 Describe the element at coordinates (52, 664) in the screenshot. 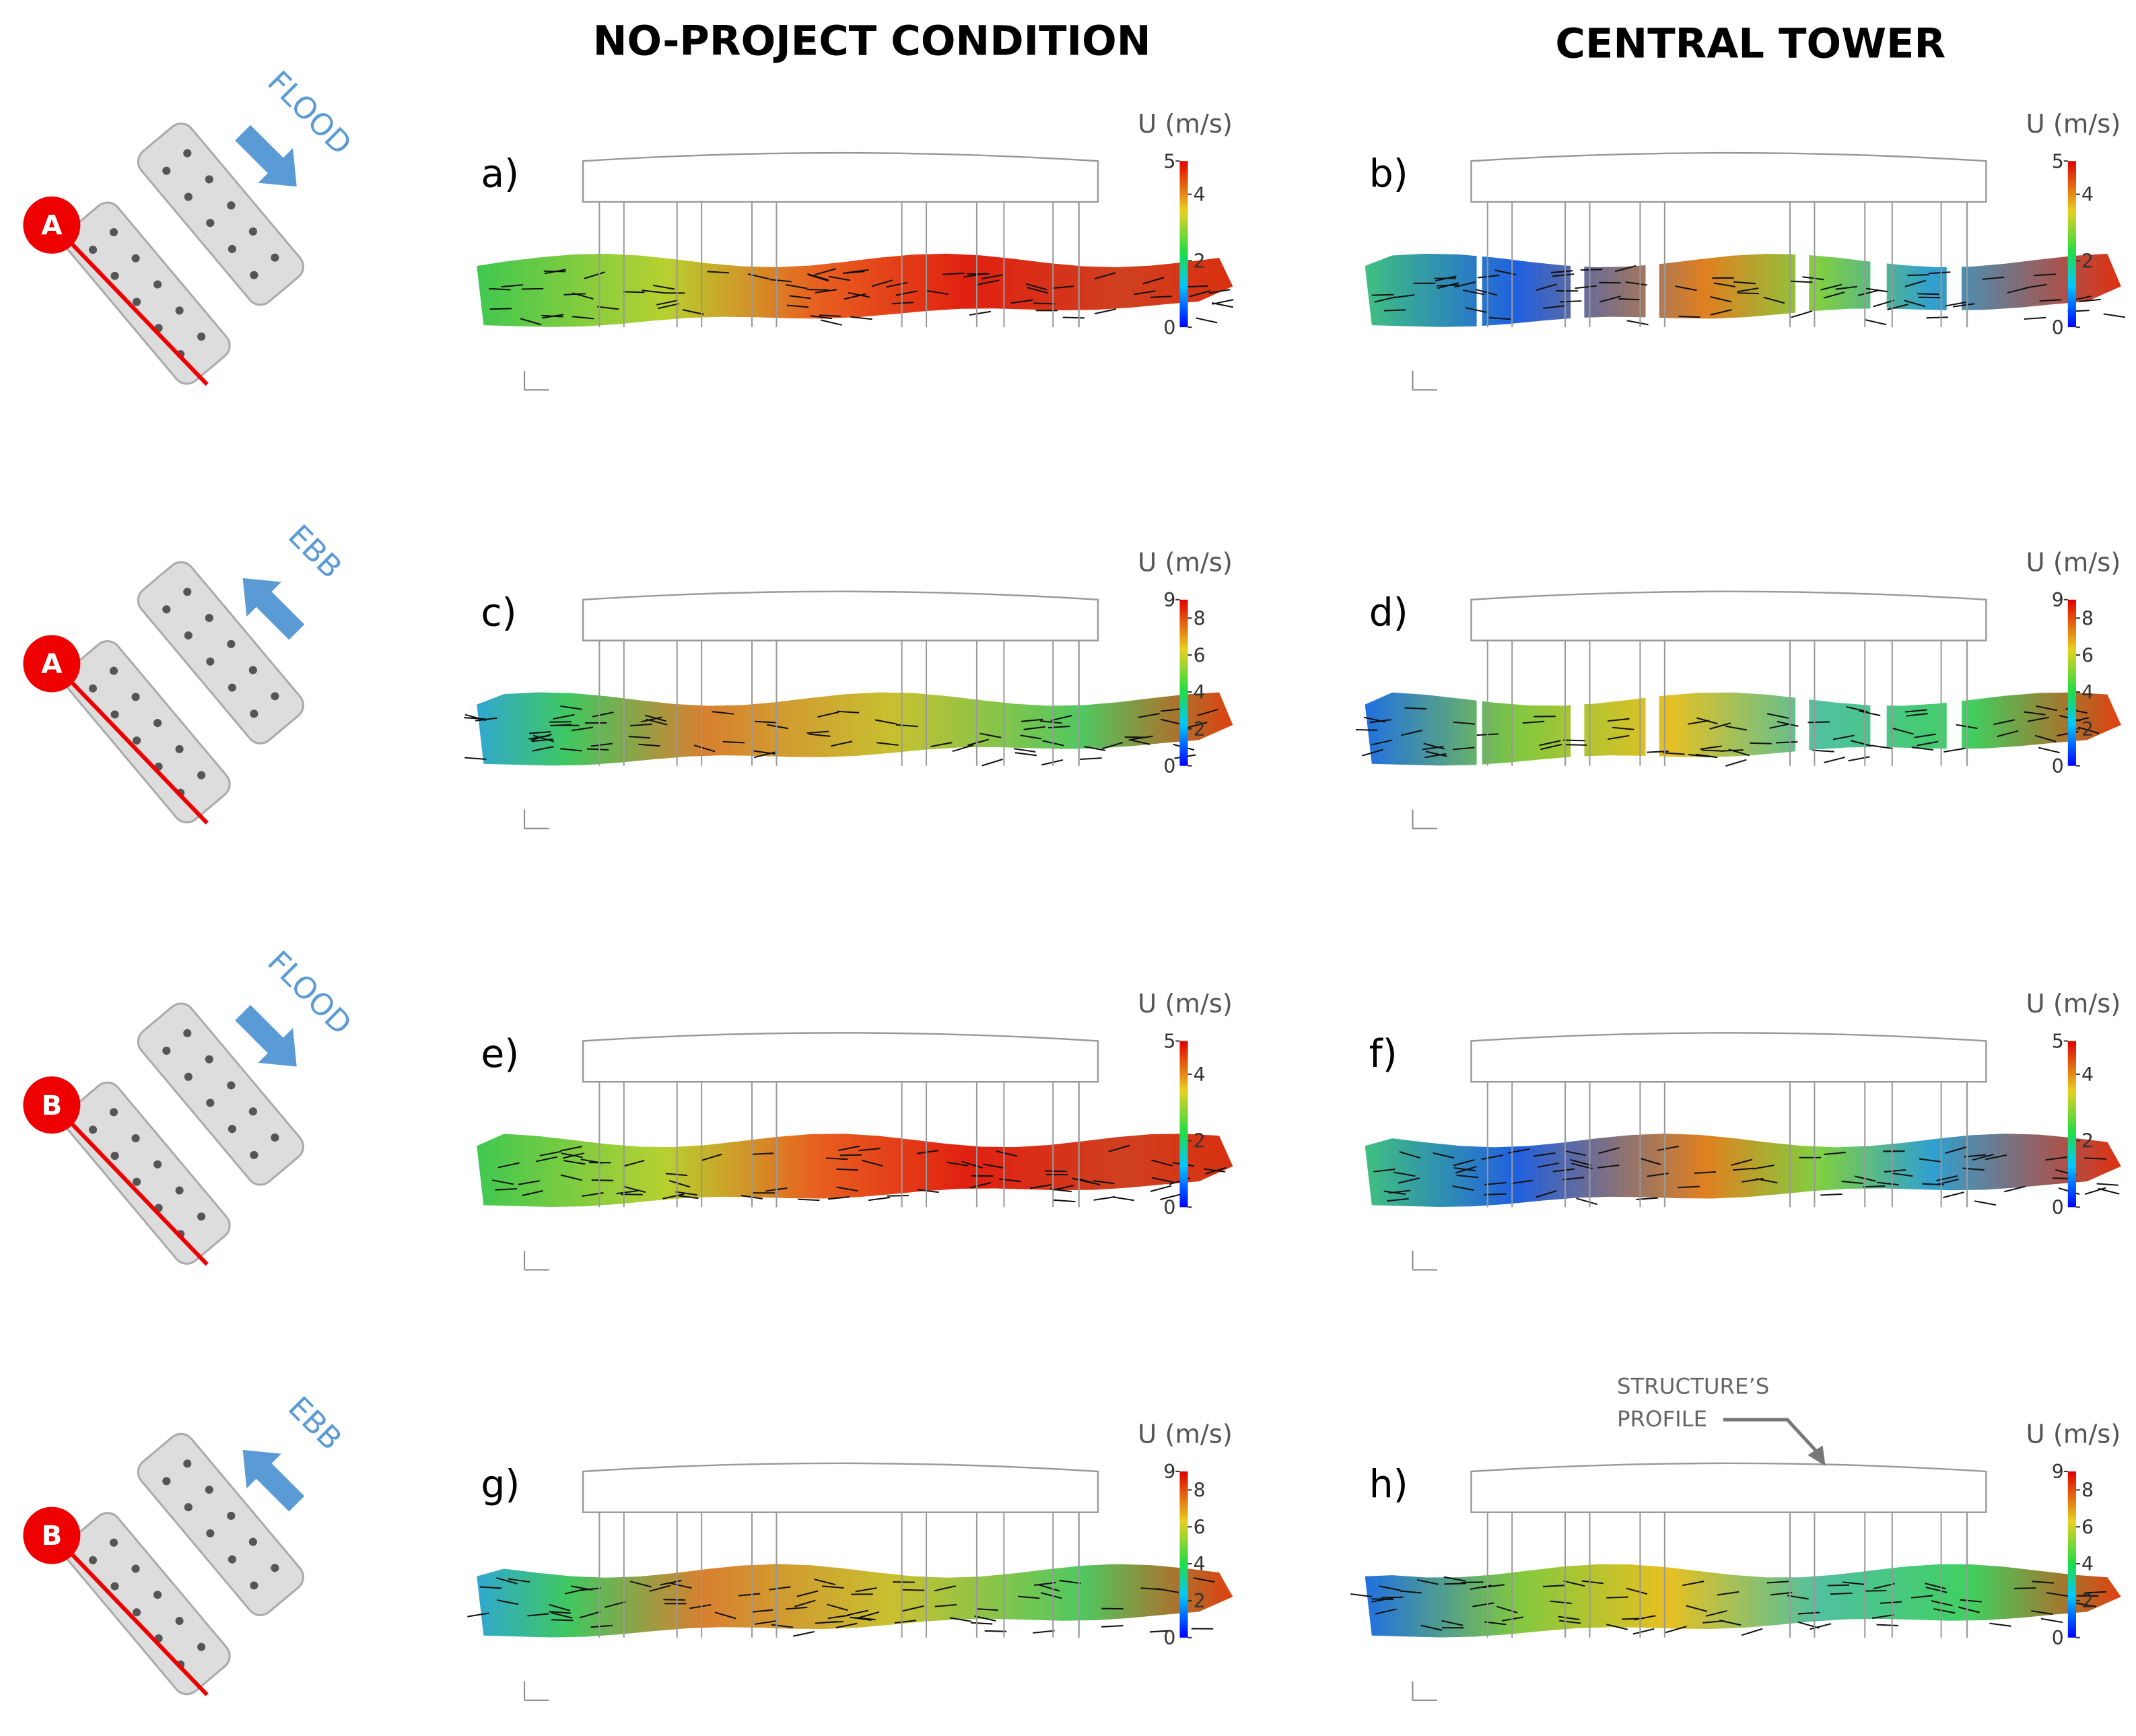

I see `section-marker` at that location.